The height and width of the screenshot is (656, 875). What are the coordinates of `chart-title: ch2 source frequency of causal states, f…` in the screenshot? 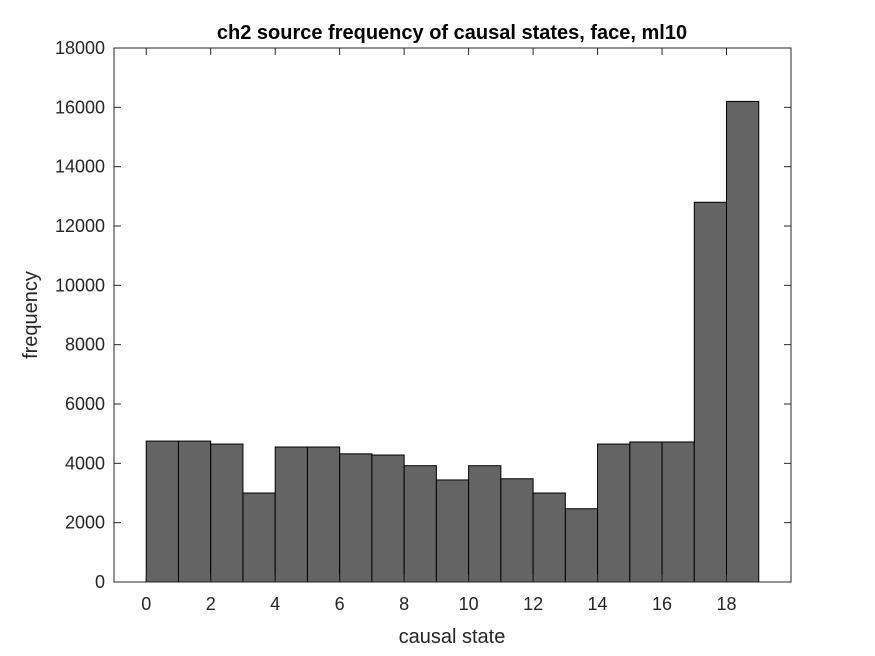 It's located at (452, 33).